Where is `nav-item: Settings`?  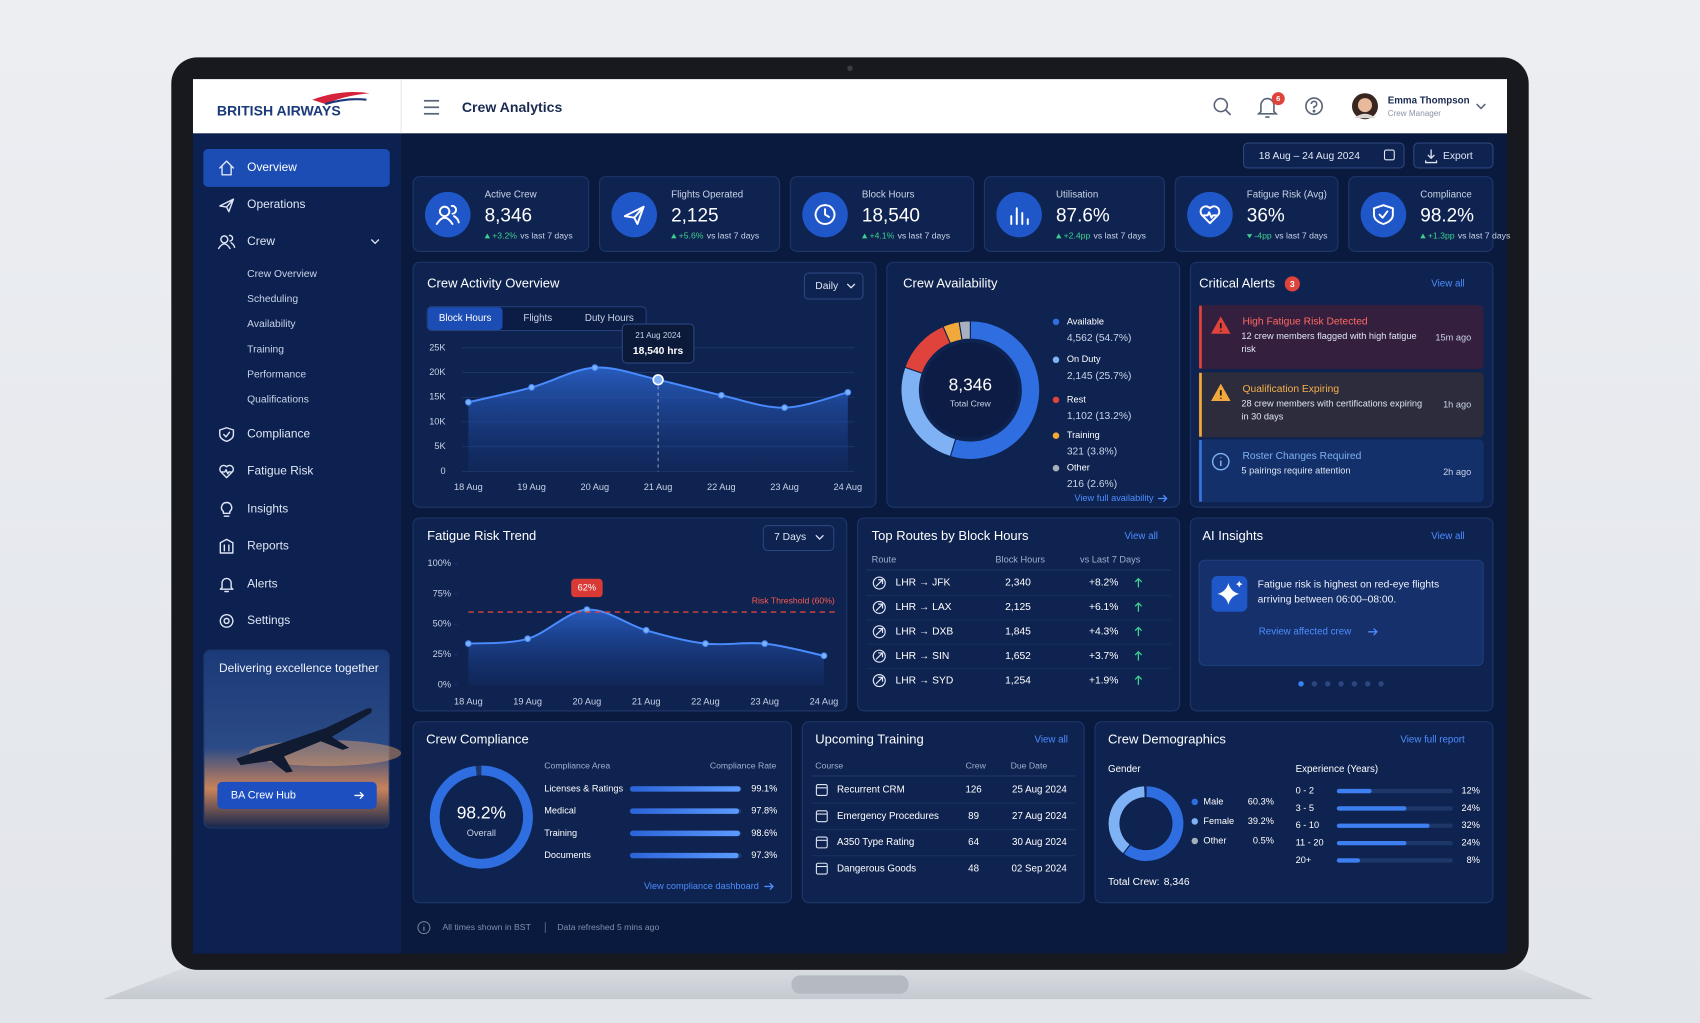 nav-item: Settings is located at coordinates (268, 620).